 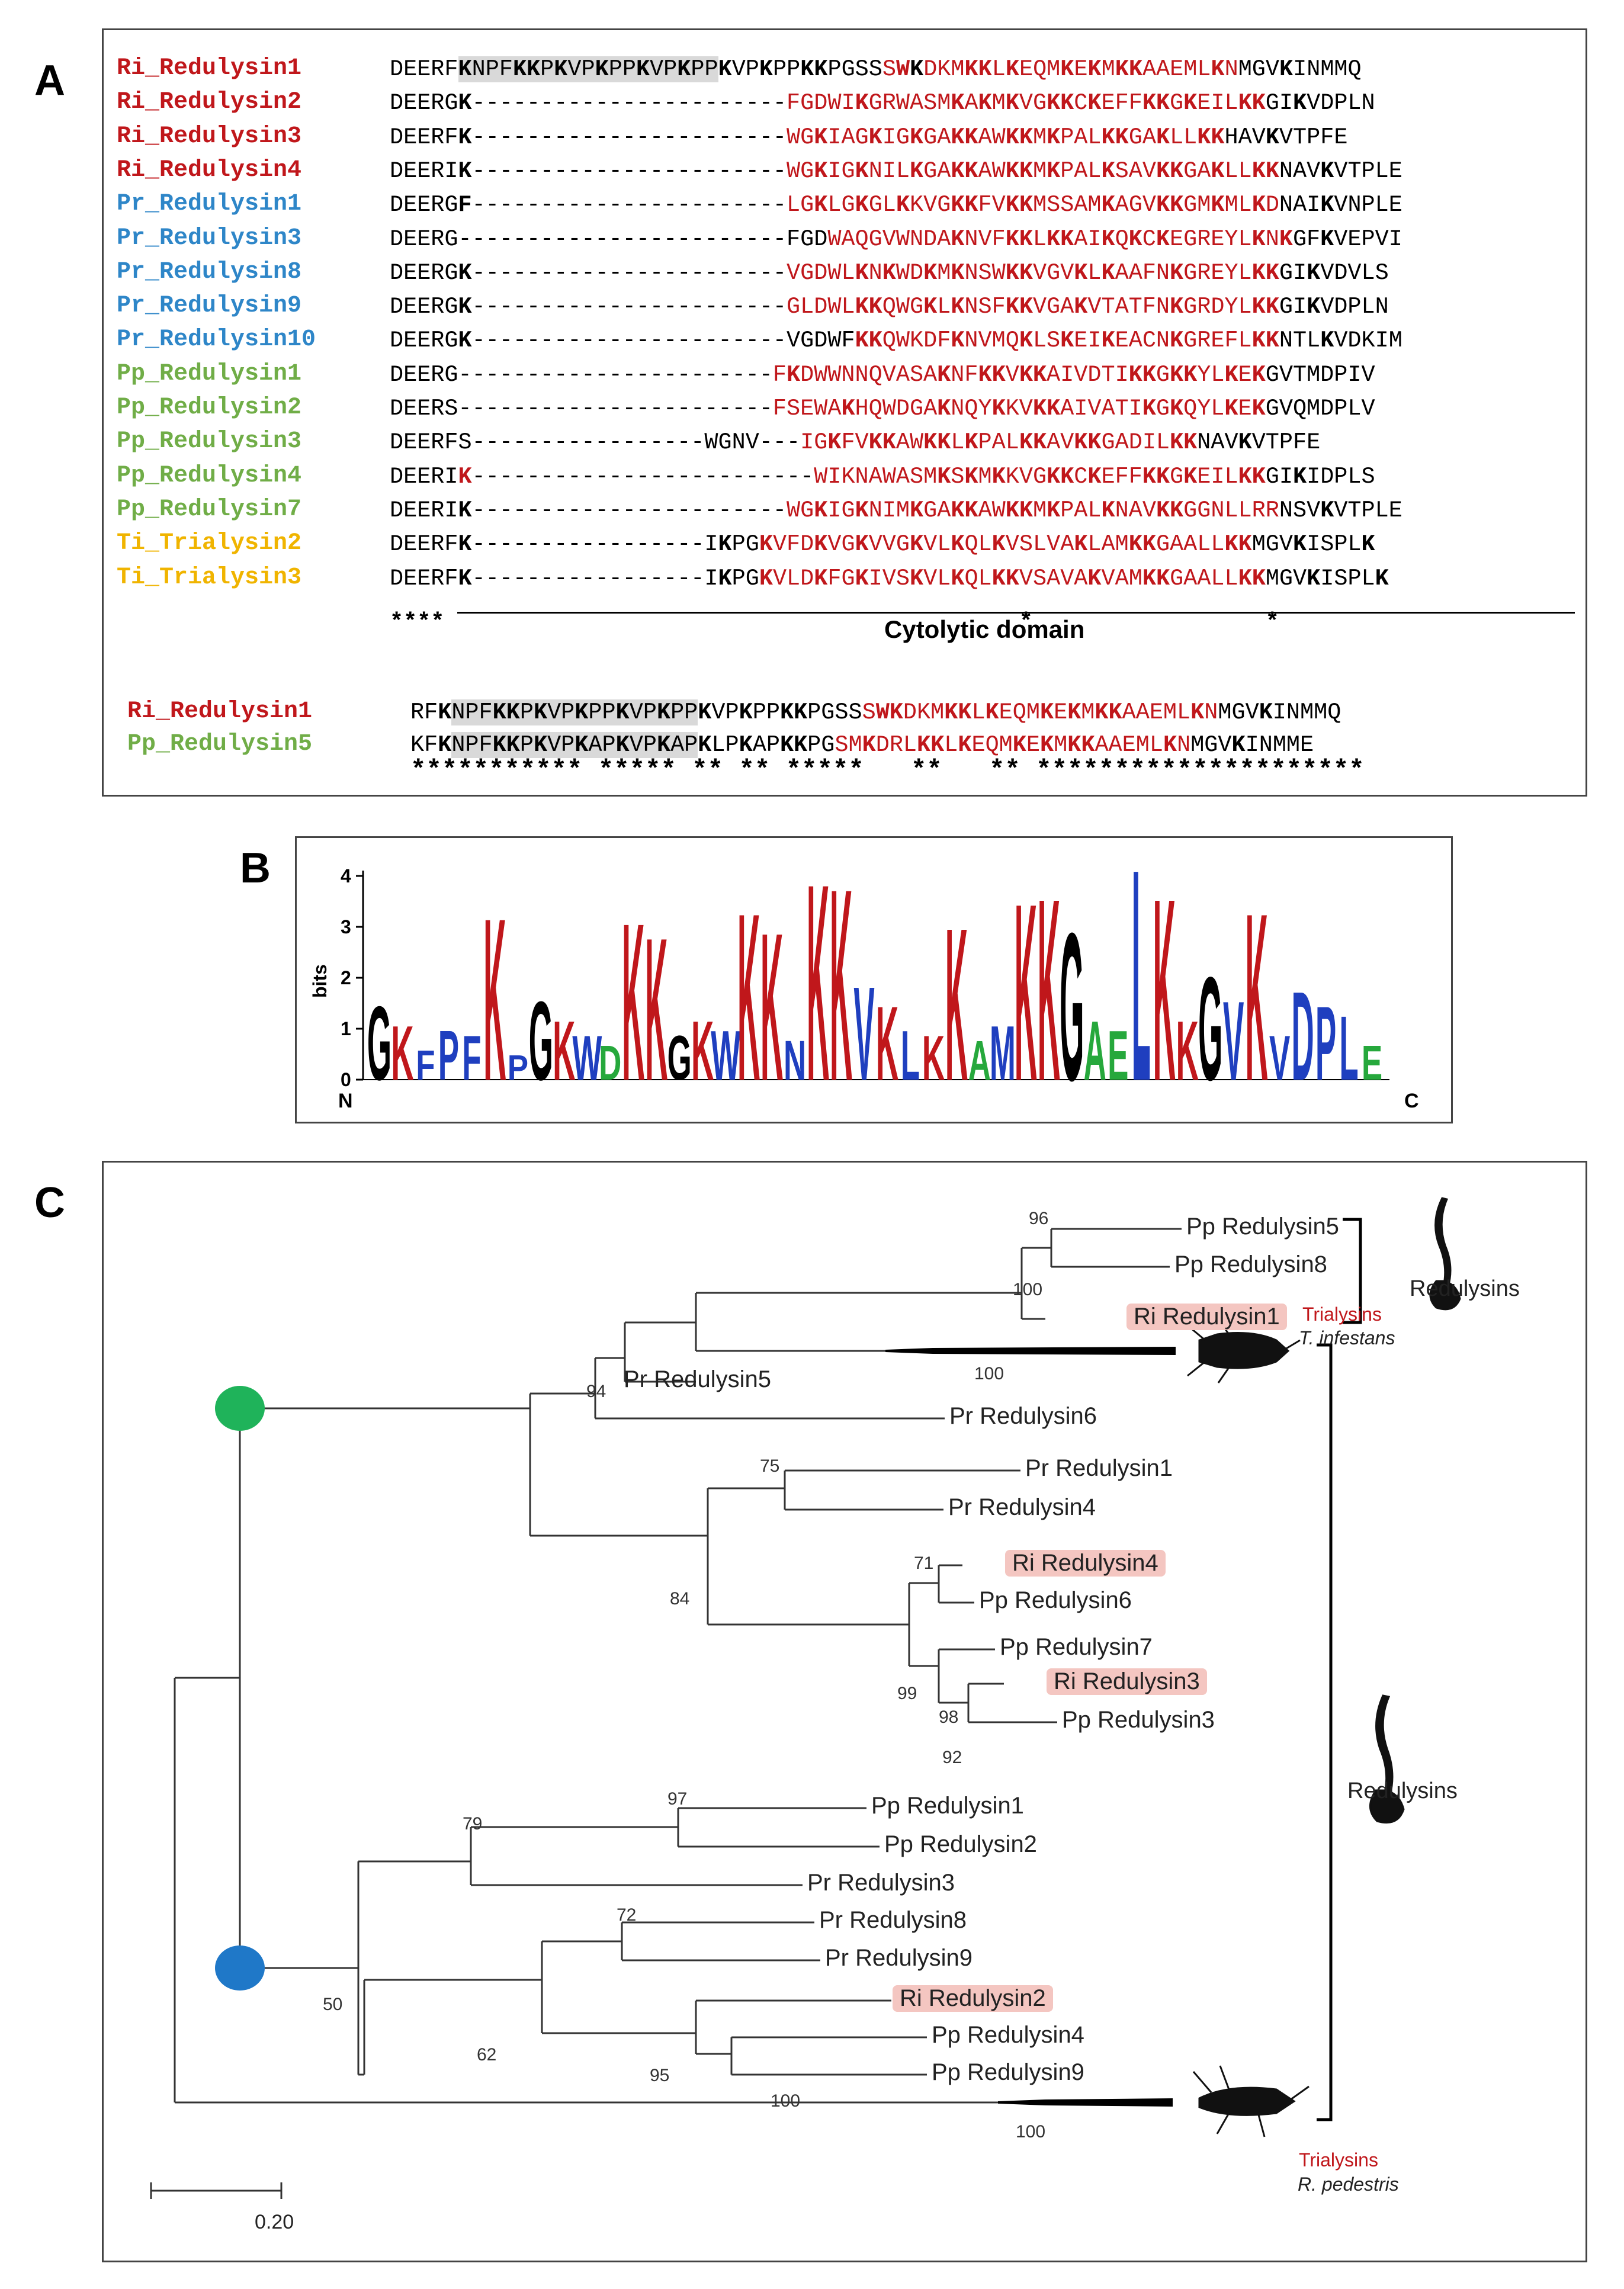 I want to click on tree-leaf-label: Pr Redulysin6, so click(x=1023, y=1416).